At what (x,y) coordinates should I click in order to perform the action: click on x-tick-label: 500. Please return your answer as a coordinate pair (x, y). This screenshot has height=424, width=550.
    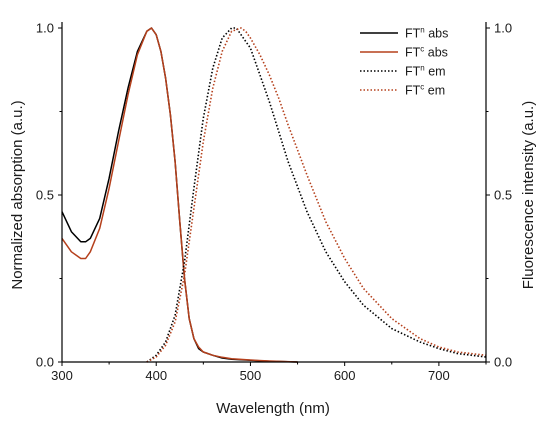
    Looking at the image, I should click on (251, 375).